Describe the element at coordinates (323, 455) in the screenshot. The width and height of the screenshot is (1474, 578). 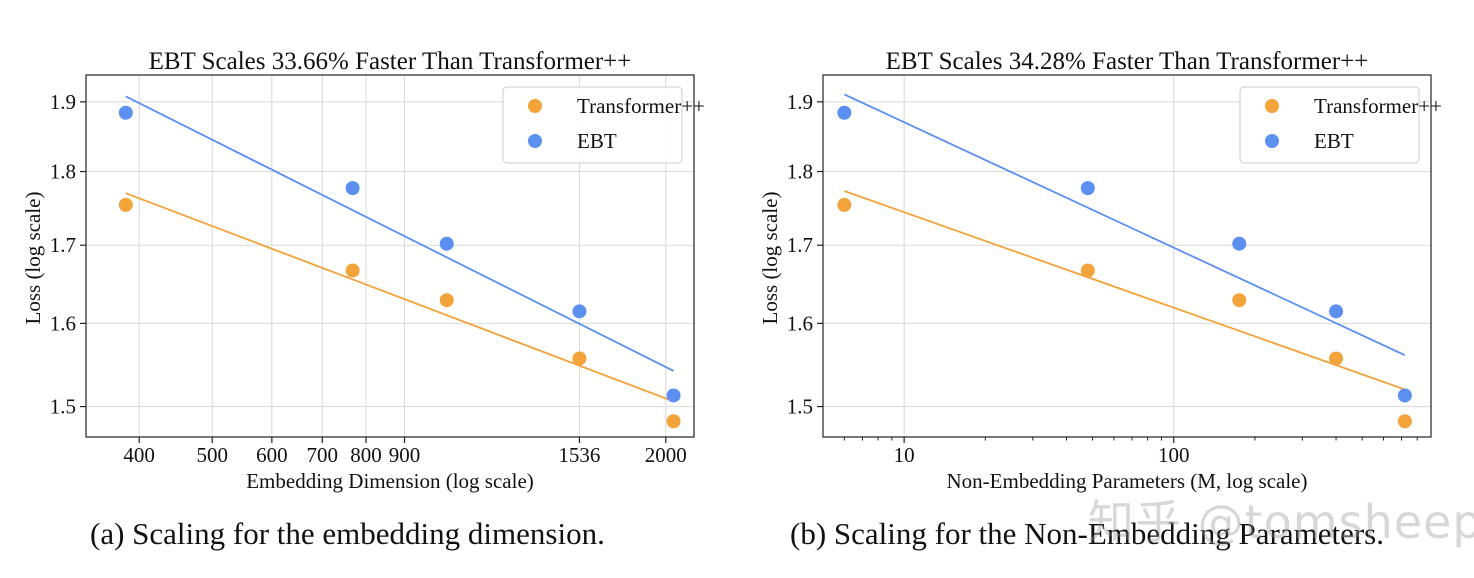
I see `x-tick-label: 700` at that location.